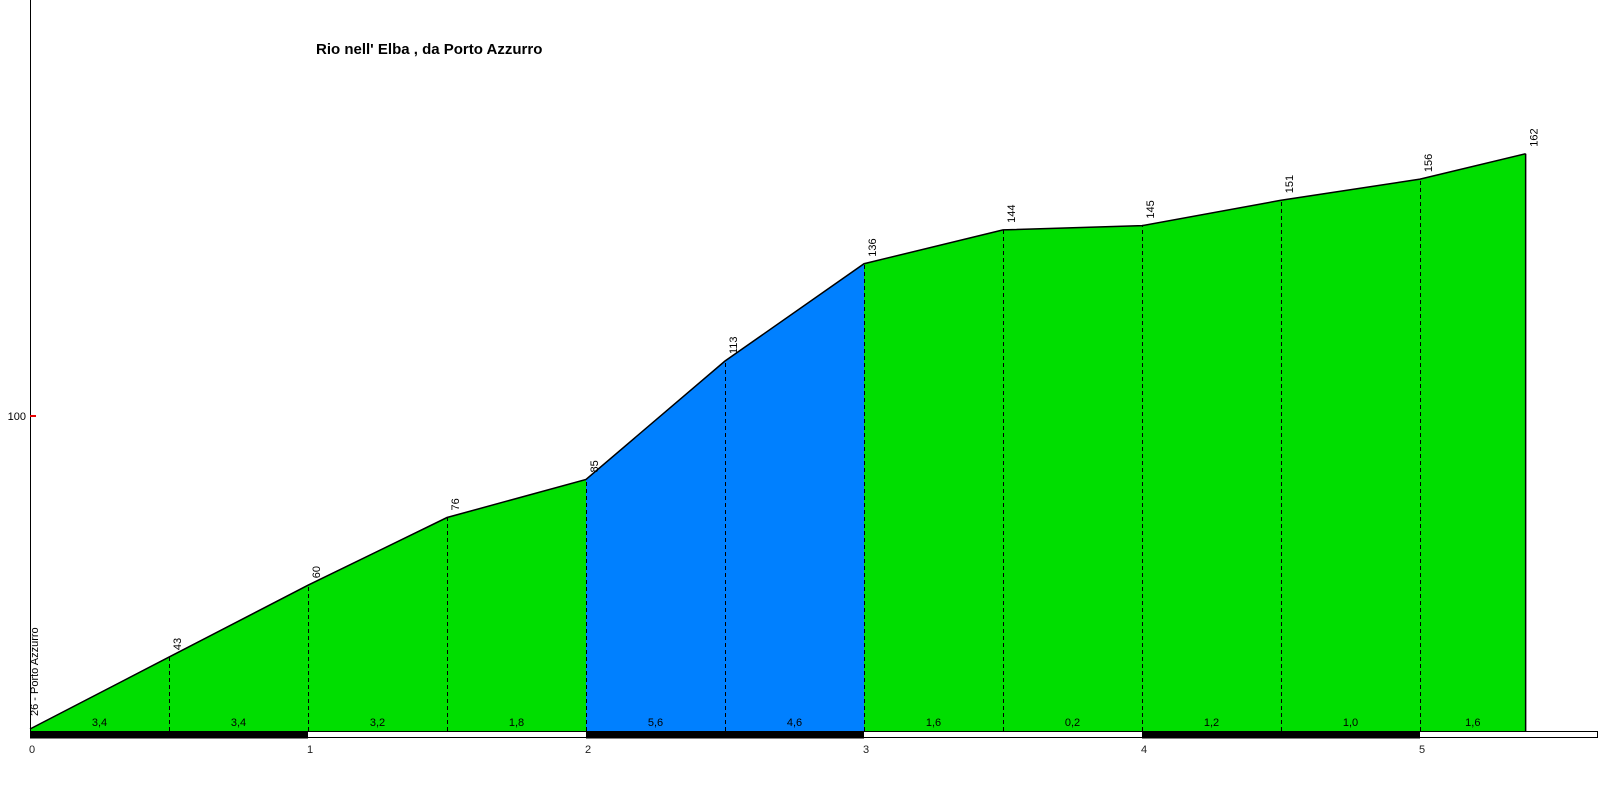 The width and height of the screenshot is (1600, 800). Describe the element at coordinates (655, 723) in the screenshot. I see `gradient-label: 5,6` at that location.